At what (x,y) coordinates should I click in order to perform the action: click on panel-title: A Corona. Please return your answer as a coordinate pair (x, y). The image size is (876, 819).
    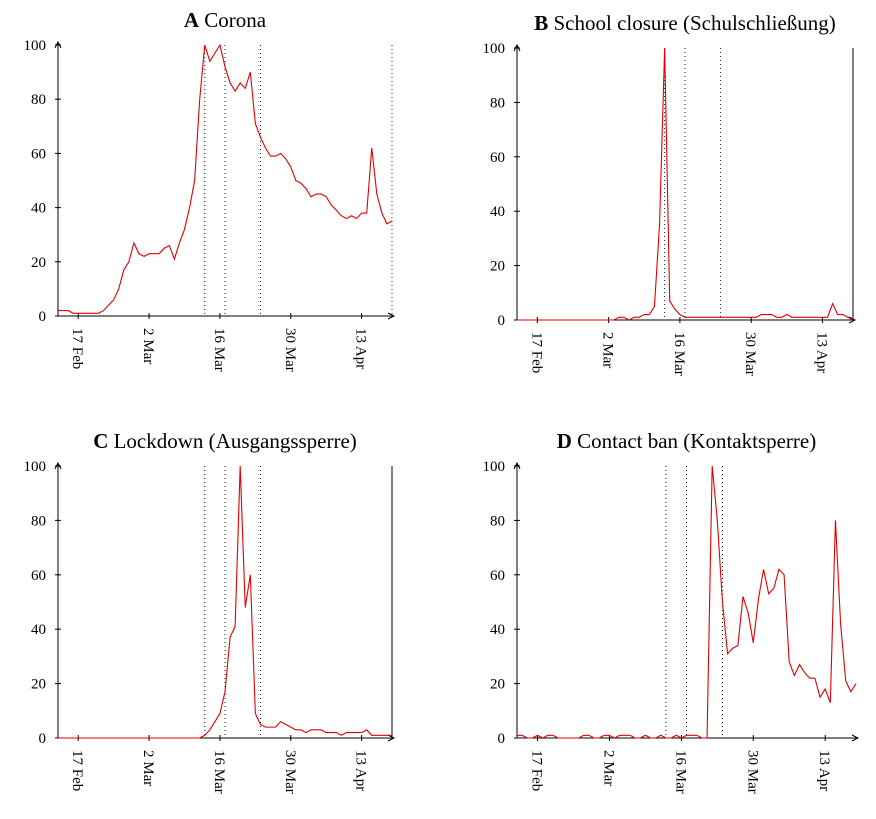
    Looking at the image, I should click on (225, 20).